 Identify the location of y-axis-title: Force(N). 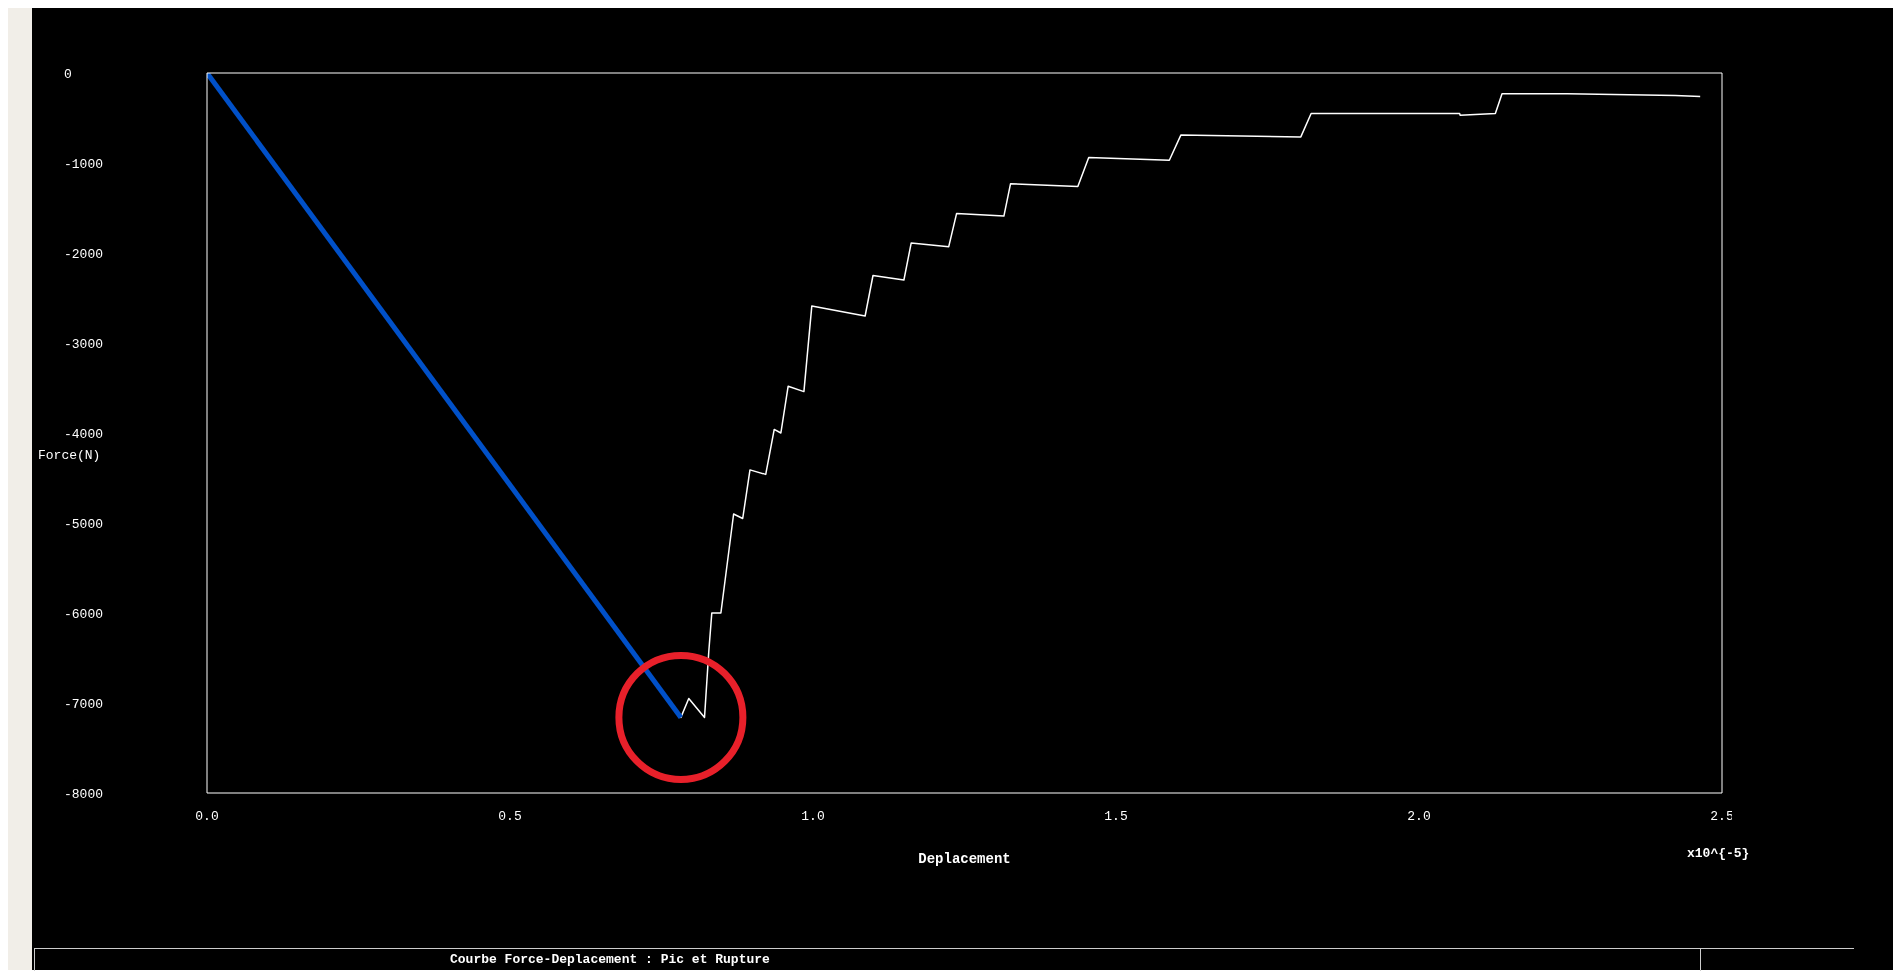
(69, 455).